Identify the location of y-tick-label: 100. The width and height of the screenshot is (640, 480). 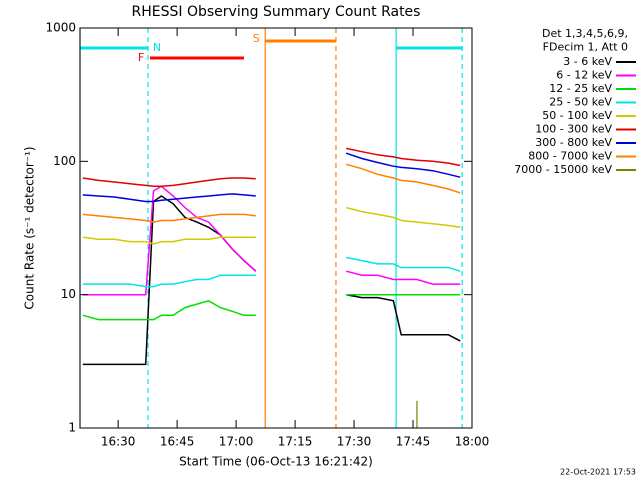
(64, 161).